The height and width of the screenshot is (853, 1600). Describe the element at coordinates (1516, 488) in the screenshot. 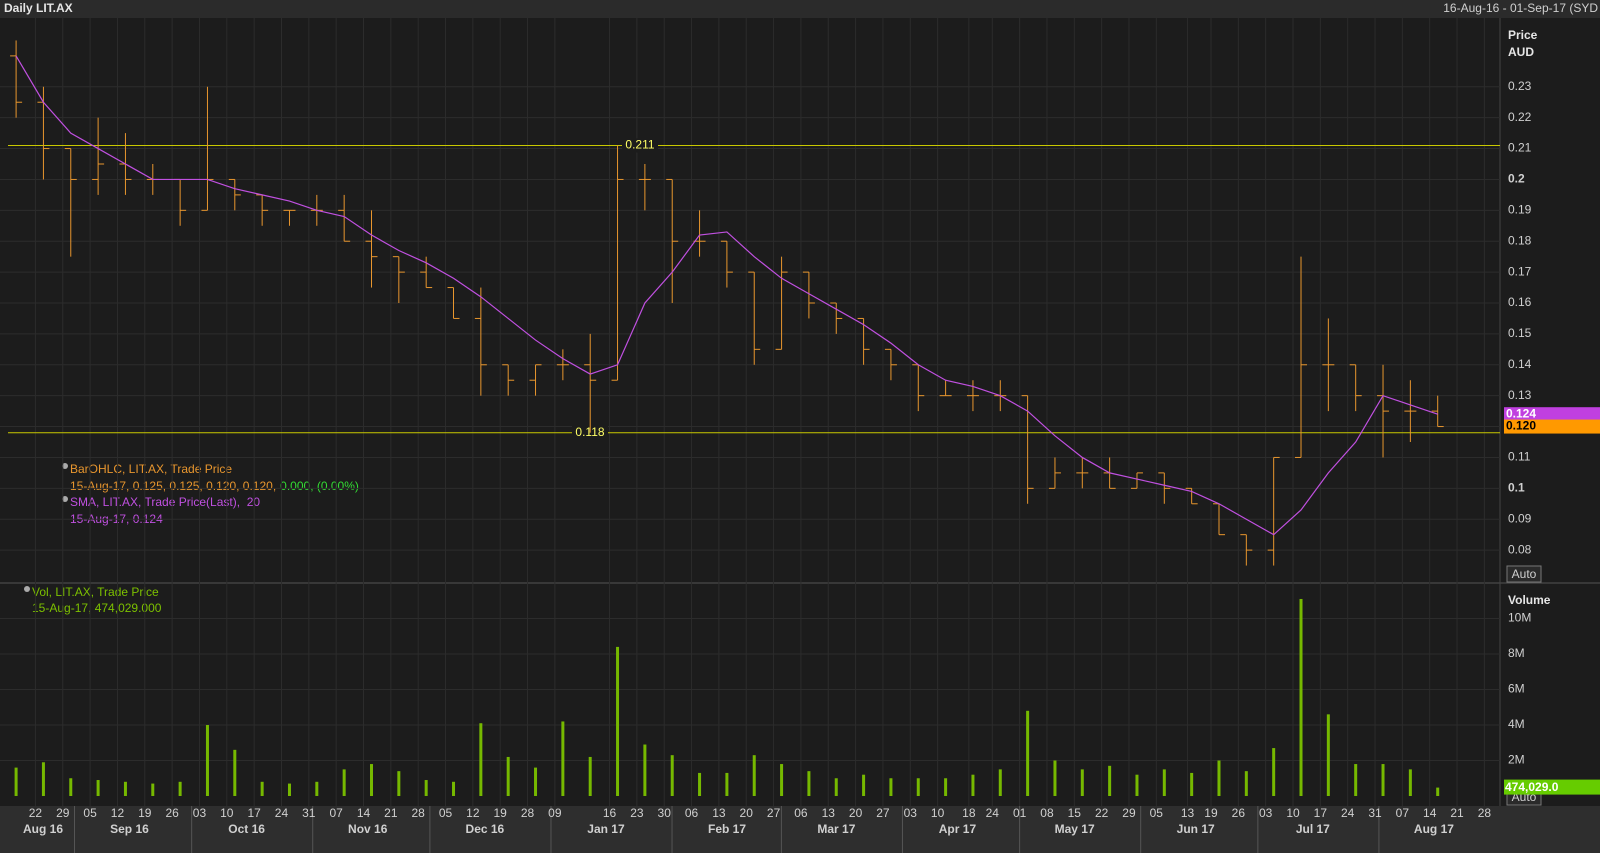

I see `y-tick-label: 0.1` at that location.